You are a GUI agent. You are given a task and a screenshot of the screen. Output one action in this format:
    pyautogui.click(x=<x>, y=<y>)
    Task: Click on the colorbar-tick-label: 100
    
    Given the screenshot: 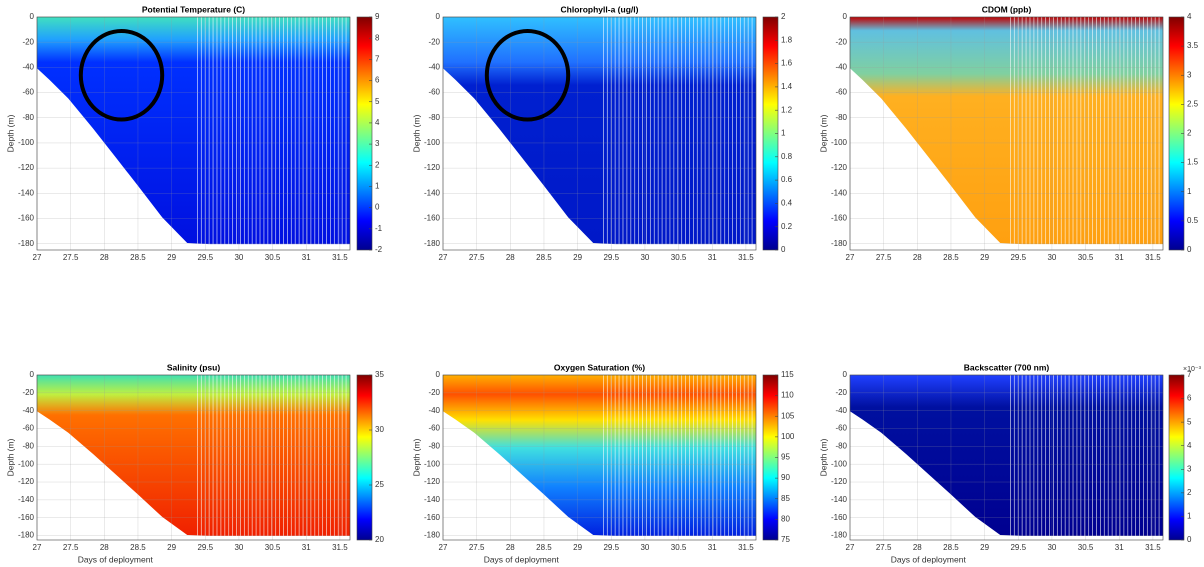 What is the action you would take?
    pyautogui.click(x=788, y=436)
    